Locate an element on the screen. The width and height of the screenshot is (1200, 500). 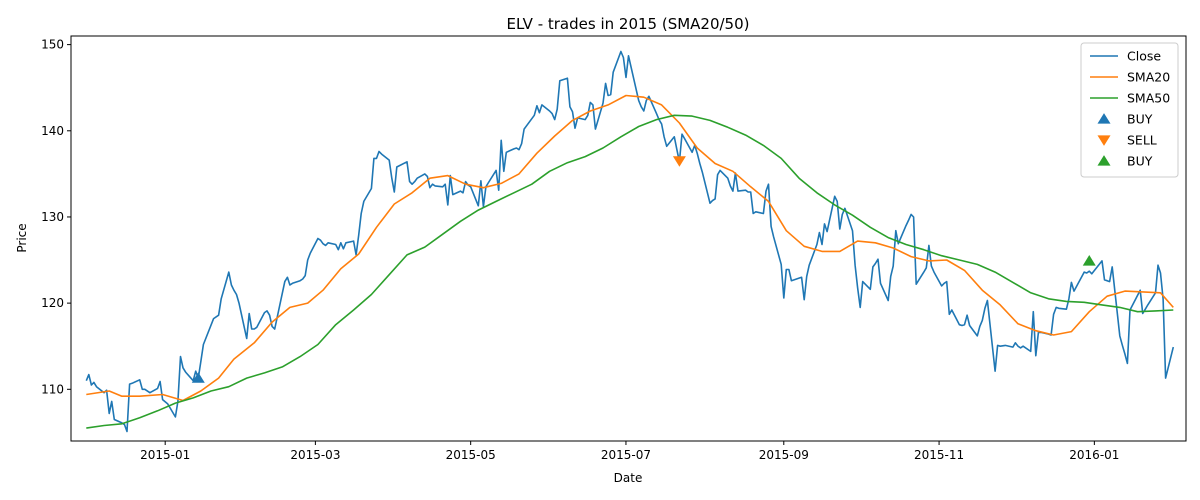
legend-label: SELL is located at coordinates (1142, 140).